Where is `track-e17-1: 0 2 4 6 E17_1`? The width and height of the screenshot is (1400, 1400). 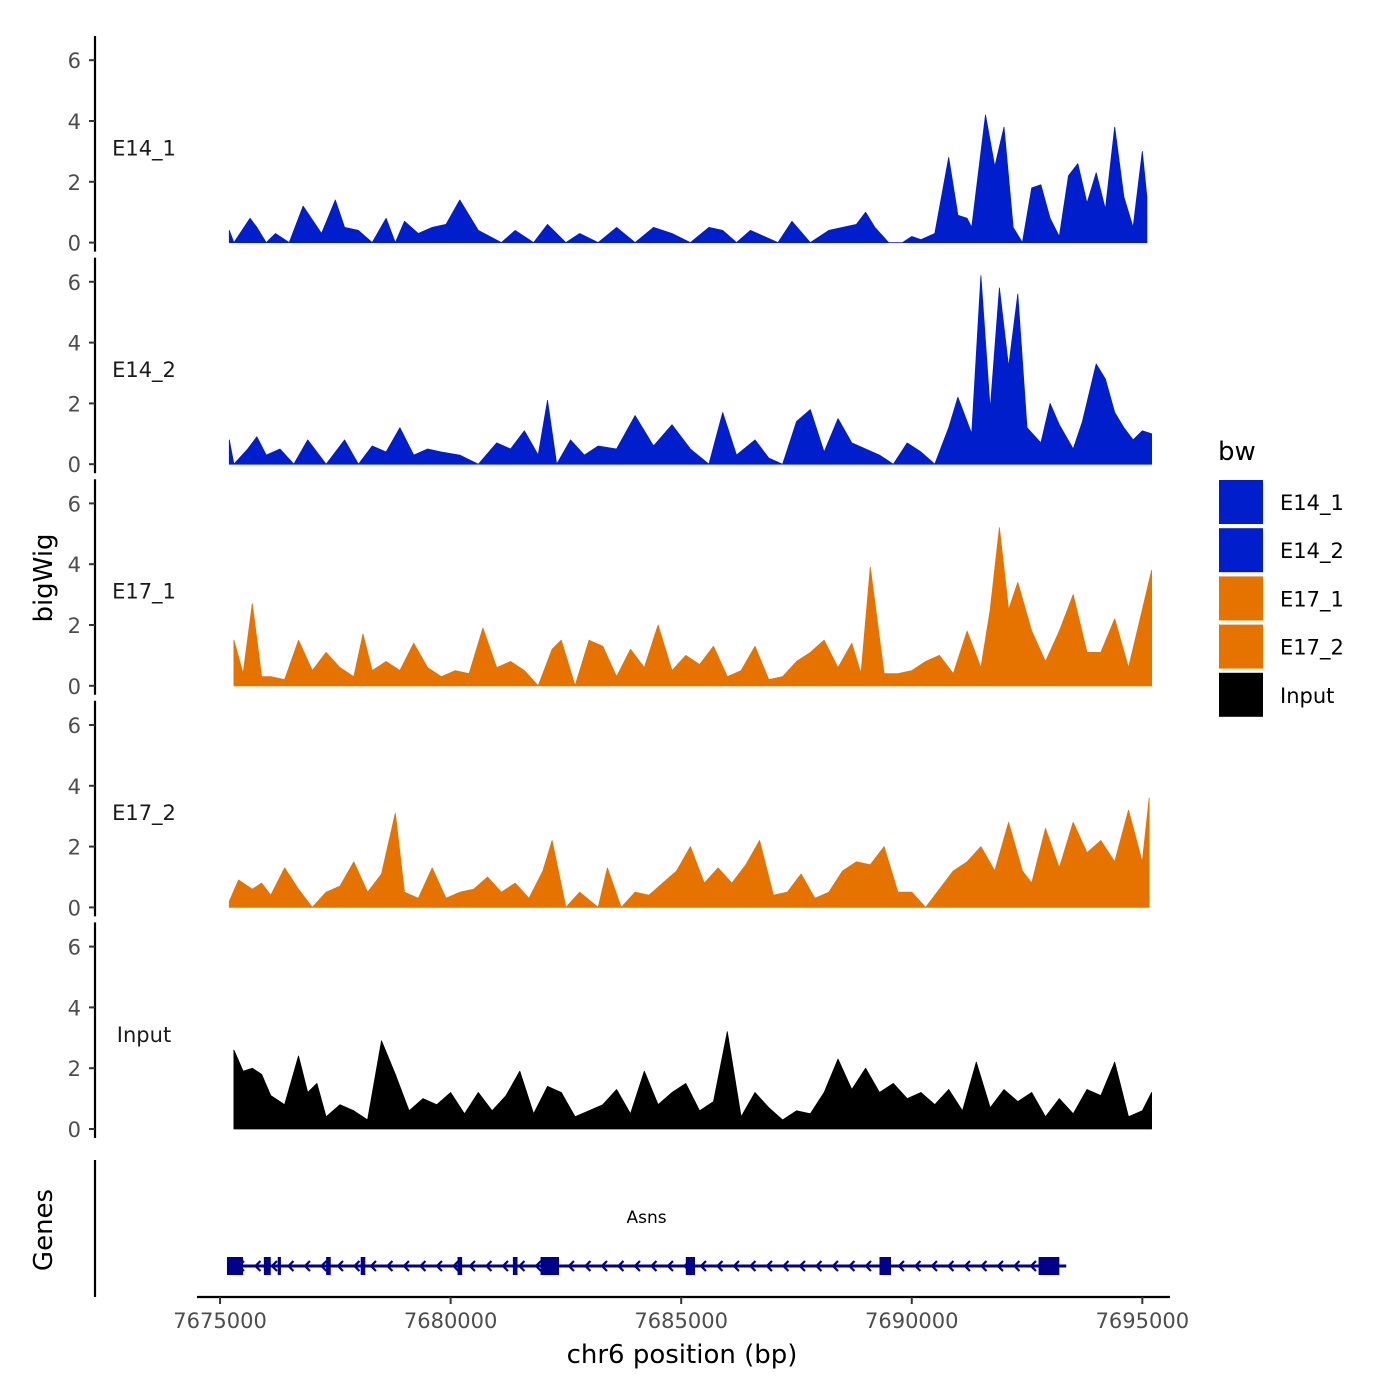
track-e17-1: 0 2 4 6 E17_1 is located at coordinates (610, 589).